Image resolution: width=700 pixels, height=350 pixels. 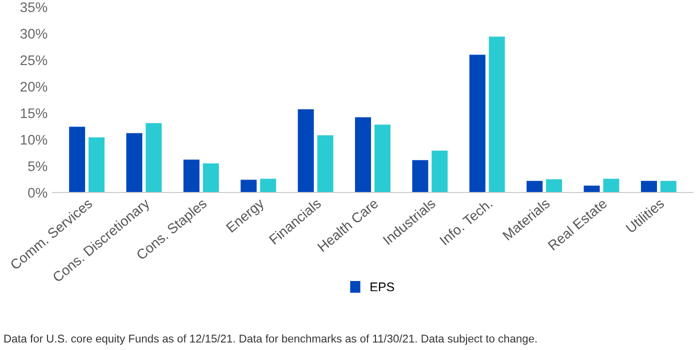 I want to click on y-tick-label: 5%, so click(x=38, y=166).